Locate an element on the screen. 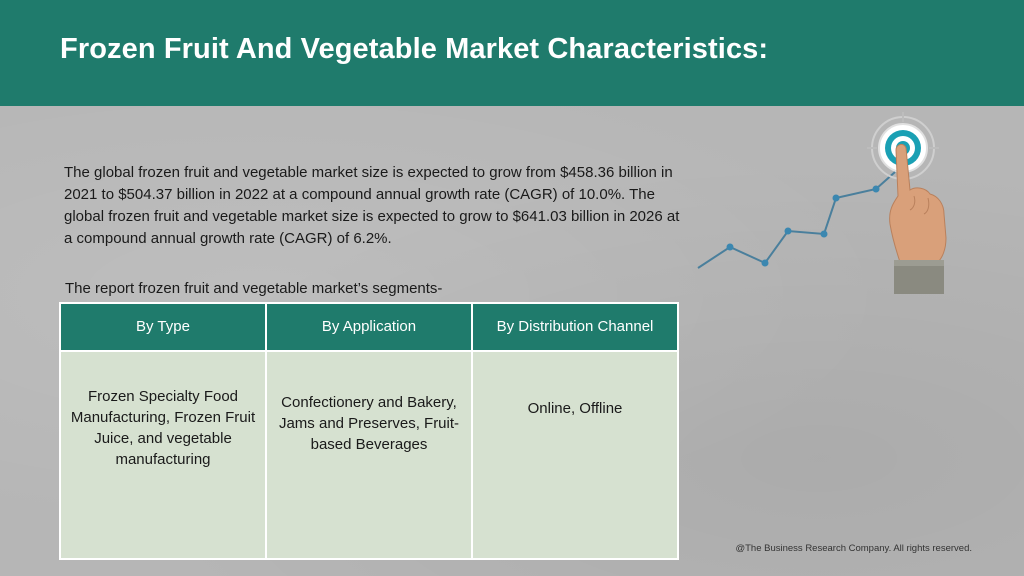 The height and width of the screenshot is (576, 1024). growth-line is located at coordinates (796, 220).